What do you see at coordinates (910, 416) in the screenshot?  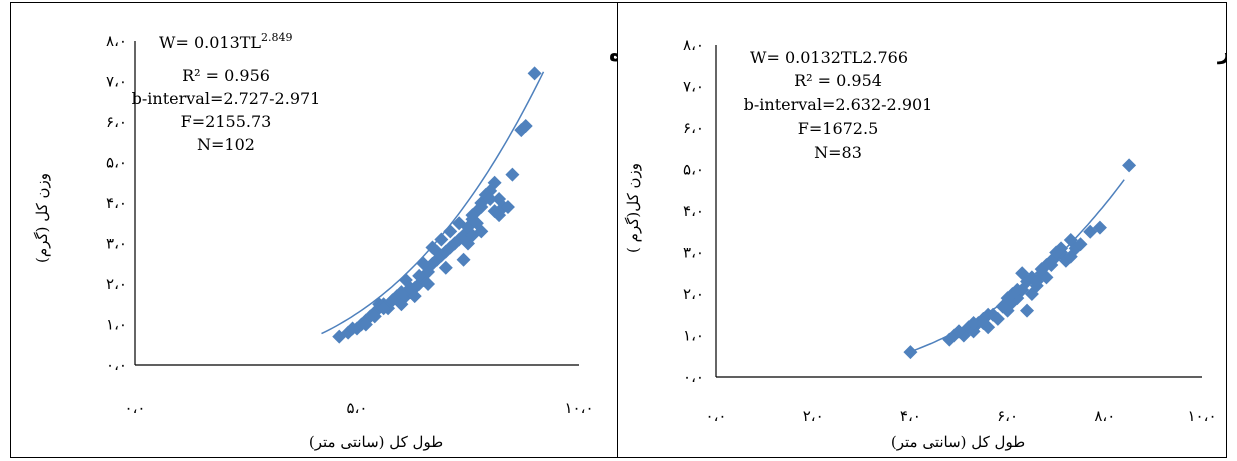 I see `x-tick-label: ۴،۰` at bounding box center [910, 416].